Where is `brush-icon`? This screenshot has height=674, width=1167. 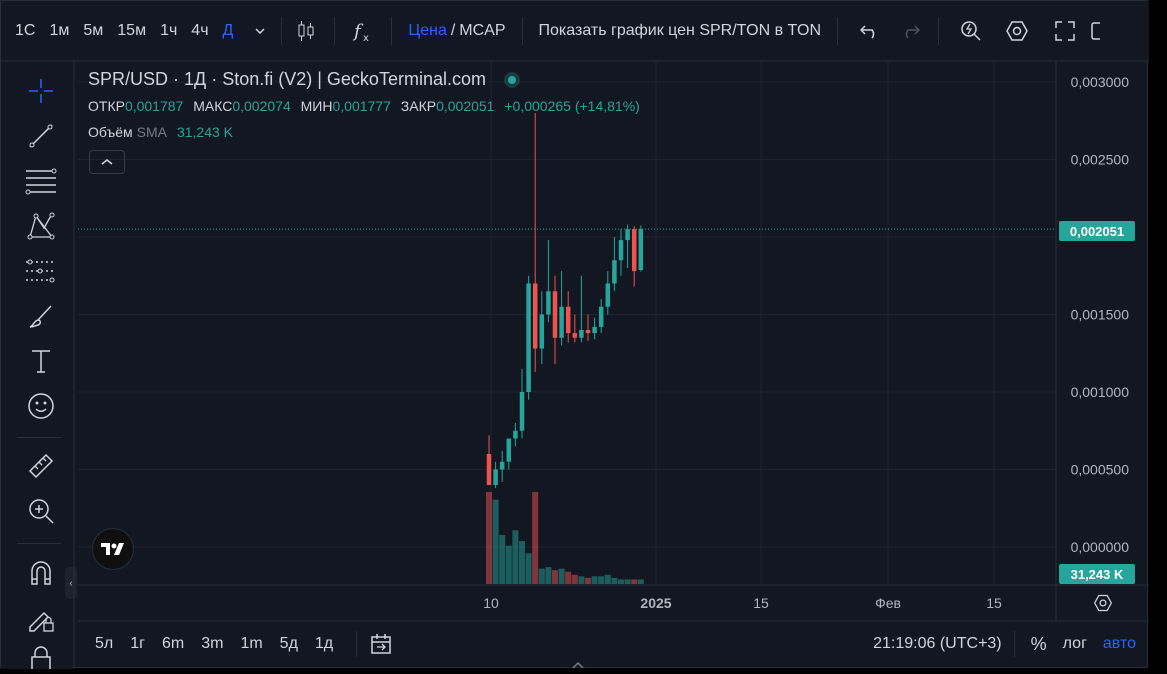
brush-icon is located at coordinates (41, 316).